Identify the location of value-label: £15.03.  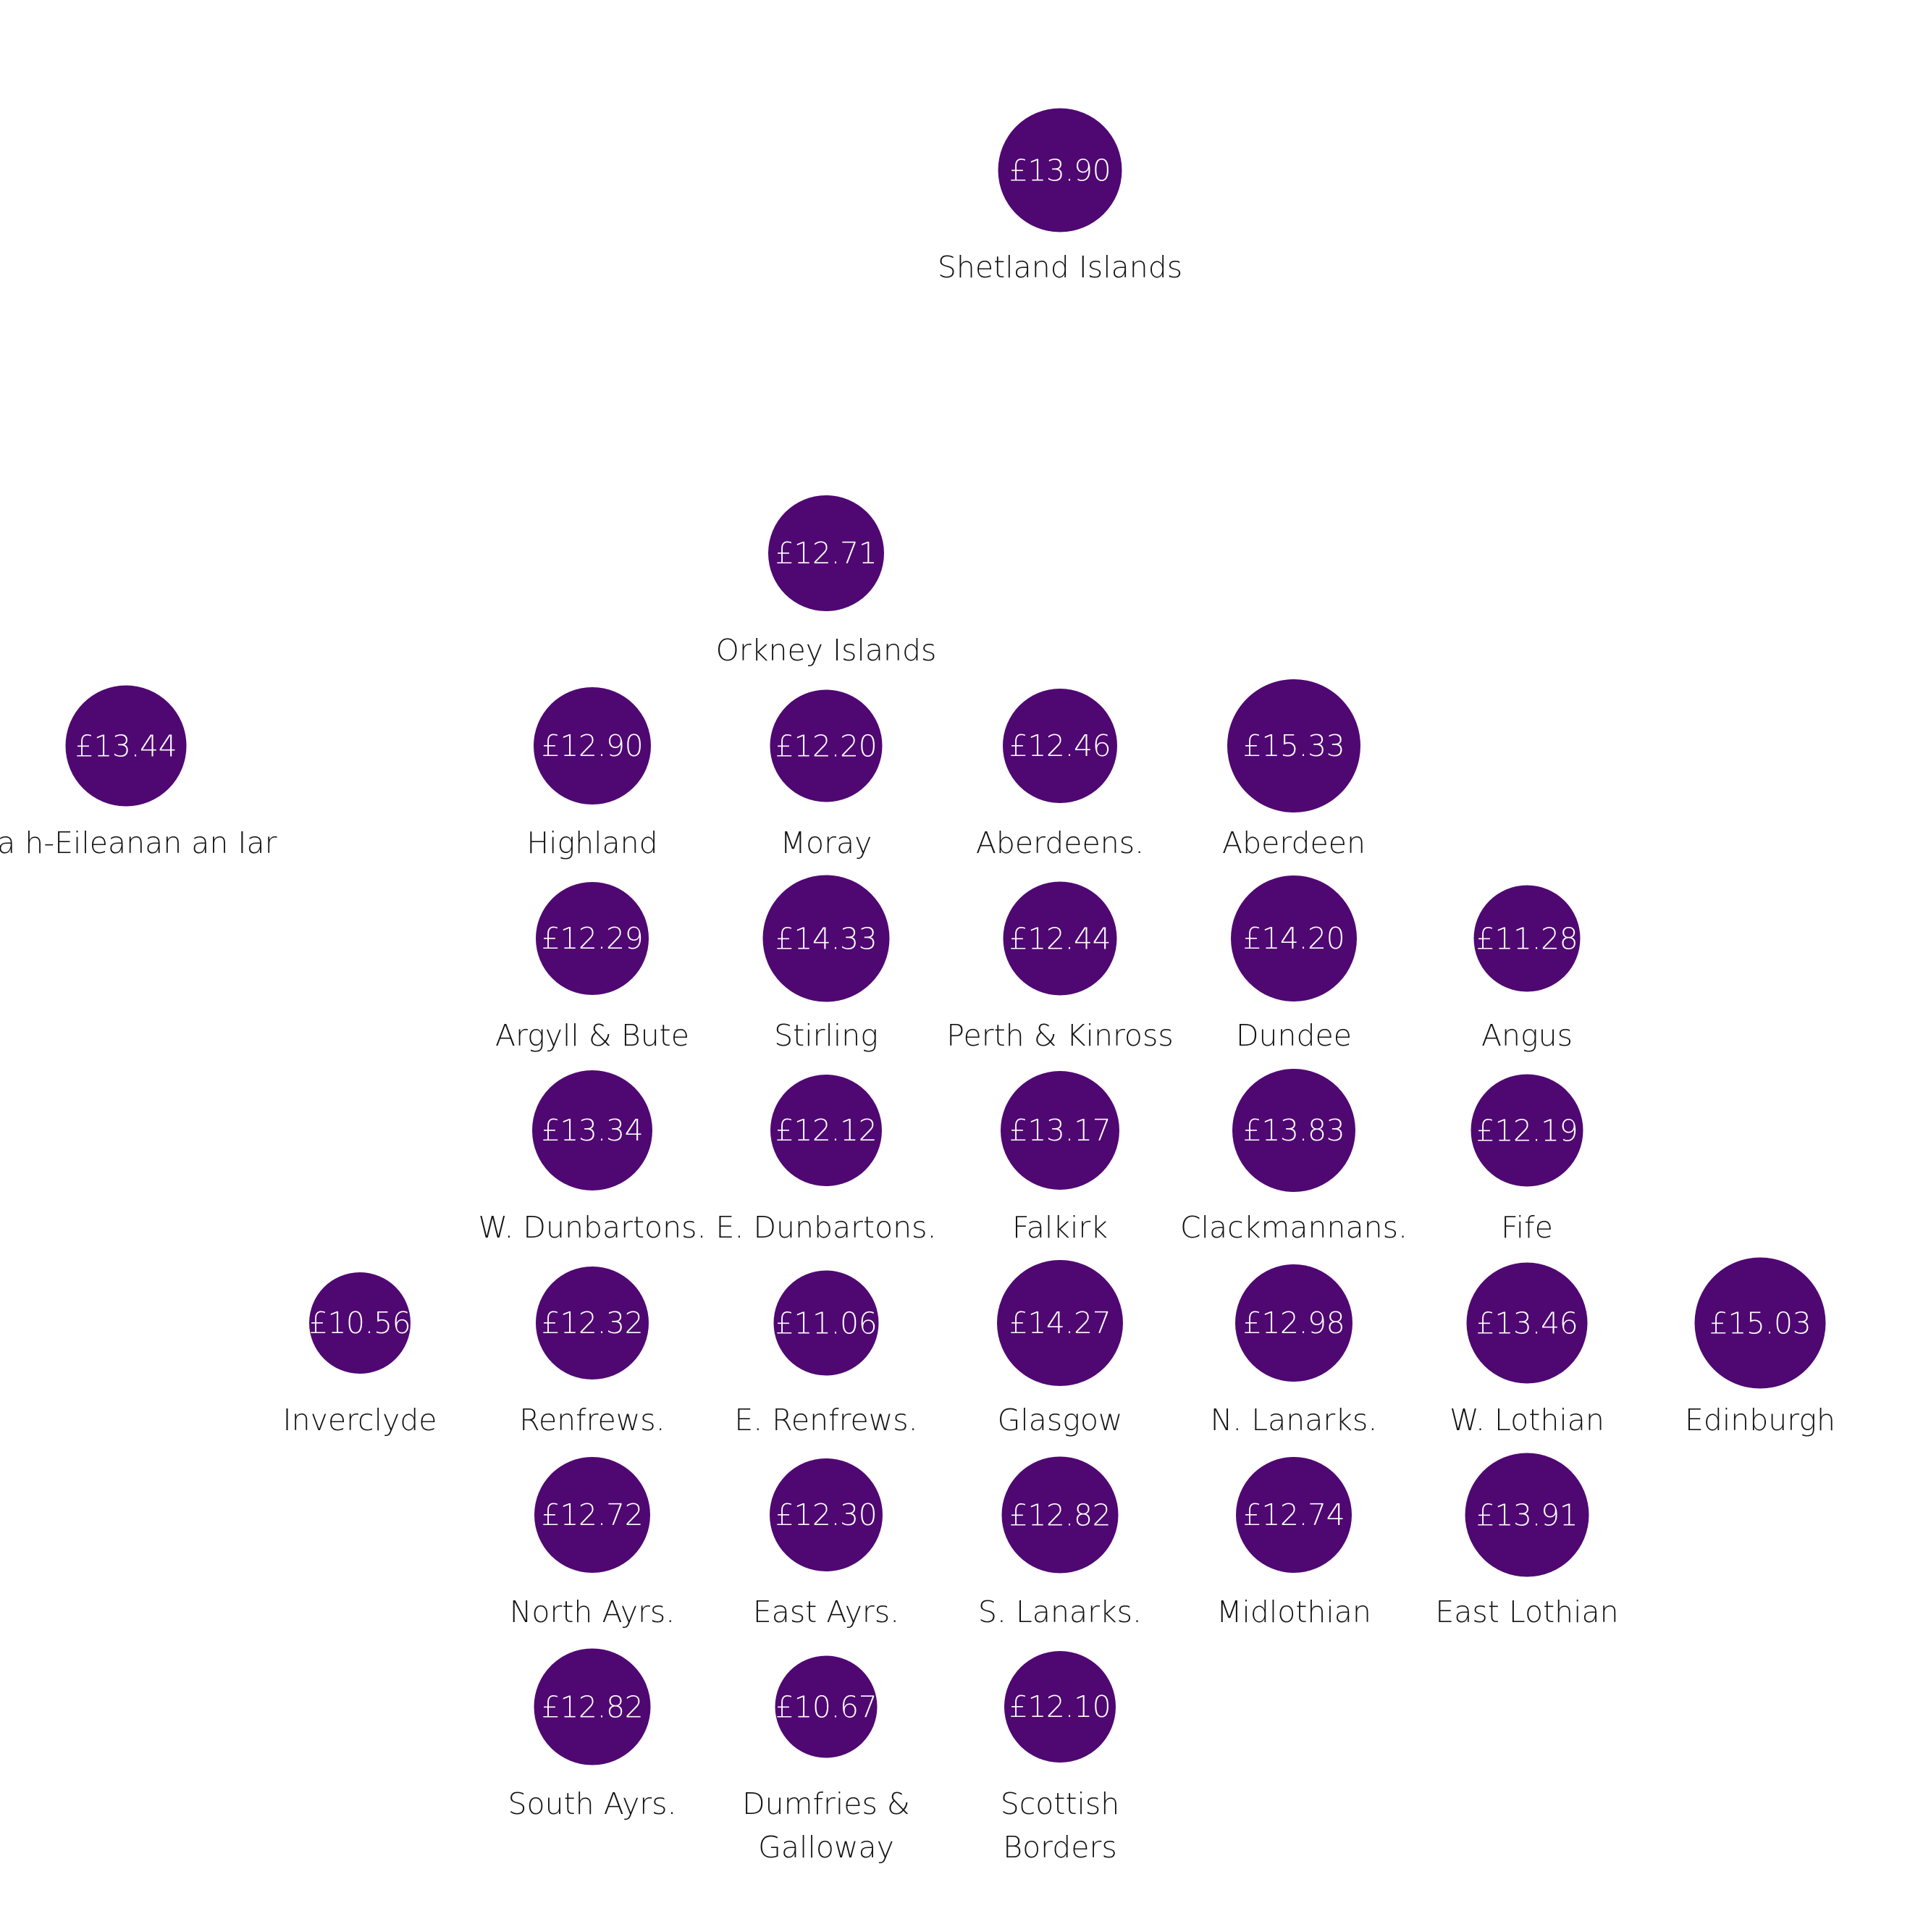
(1761, 1323).